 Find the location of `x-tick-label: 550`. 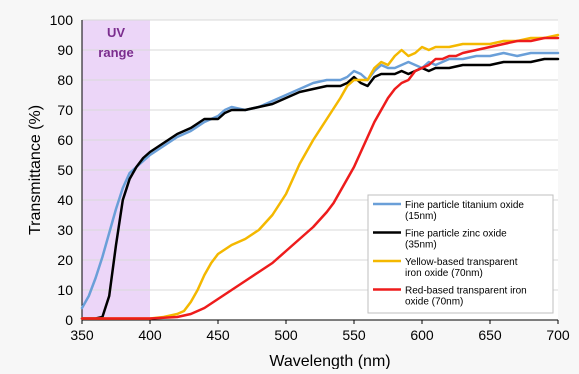

x-tick-label: 550 is located at coordinates (354, 335).